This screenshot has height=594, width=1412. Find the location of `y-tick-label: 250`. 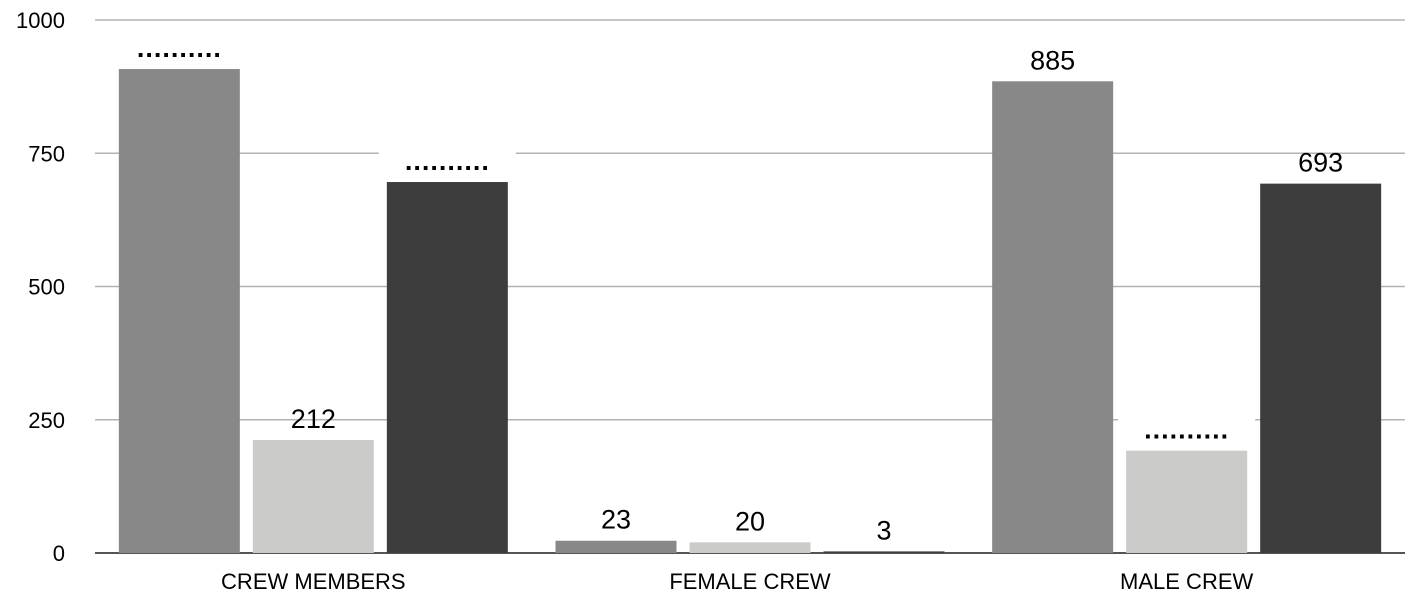

y-tick-label: 250 is located at coordinates (46, 420).